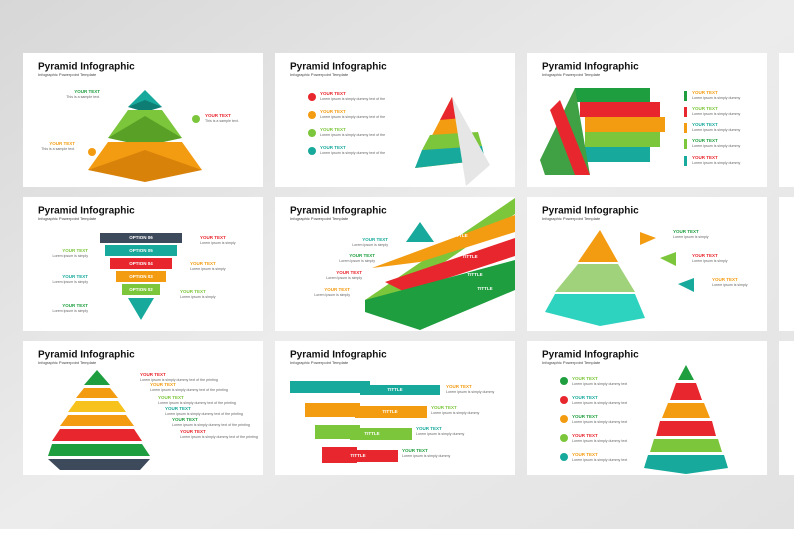 This screenshot has width=794, height=534. Describe the element at coordinates (157, 445) in the screenshot. I see `shape-label: 01` at that location.